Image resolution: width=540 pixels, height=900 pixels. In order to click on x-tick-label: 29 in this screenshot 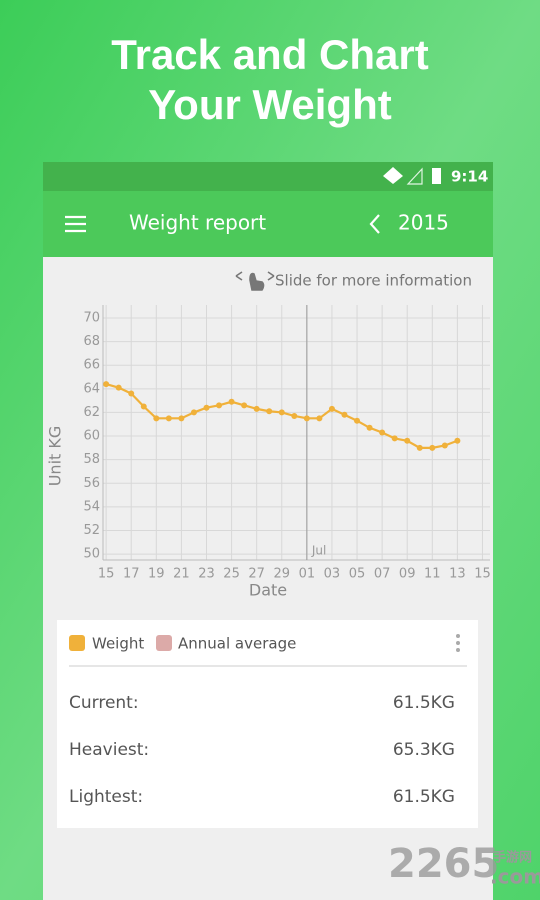, I will do `click(281, 574)`.